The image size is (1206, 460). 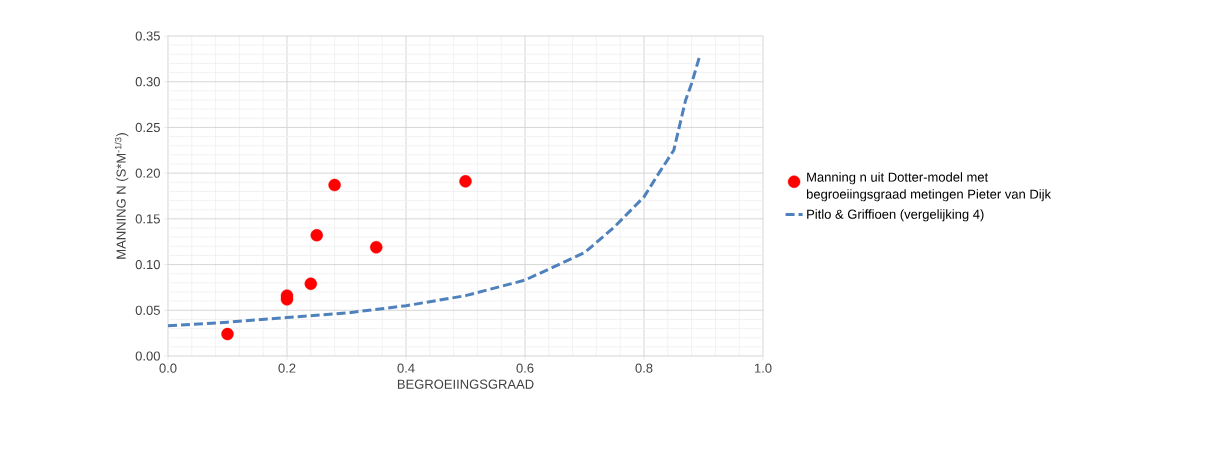 What do you see at coordinates (929, 187) in the screenshot?
I see `legend-label: Manning n uit Dotter-model met begroeiingsgraad metingen Pieter van Dijk` at bounding box center [929, 187].